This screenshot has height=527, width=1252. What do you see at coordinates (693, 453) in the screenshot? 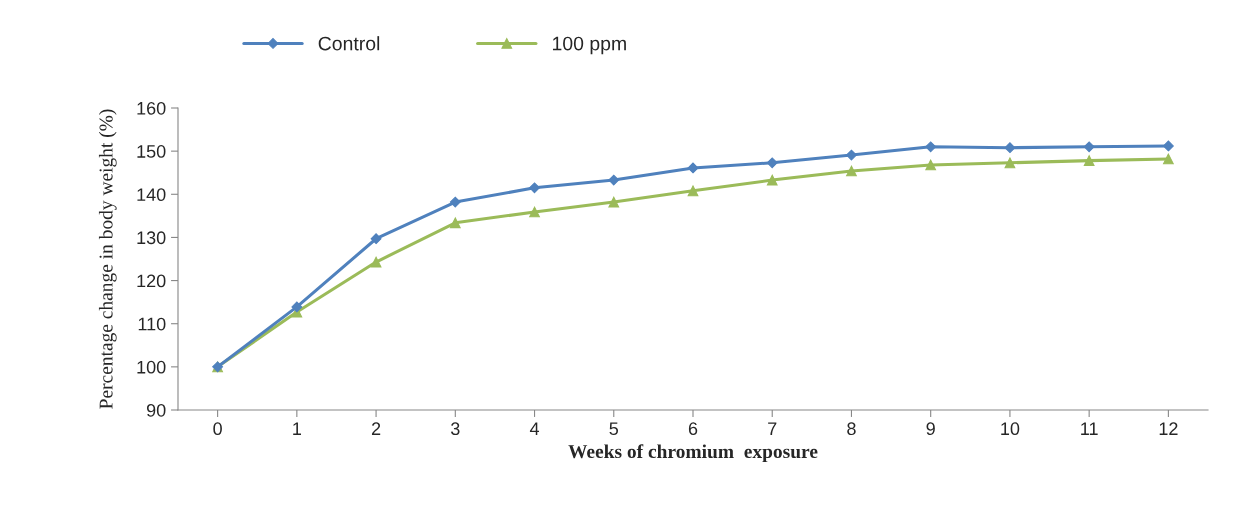
I see `x-axis-title: Weeks of chromium exposure` at bounding box center [693, 453].